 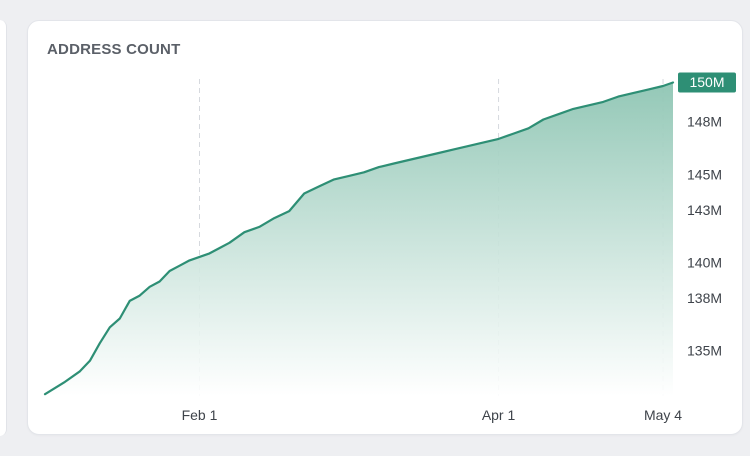 What do you see at coordinates (200, 415) in the screenshot?
I see `x-tick-label: Feb 1` at bounding box center [200, 415].